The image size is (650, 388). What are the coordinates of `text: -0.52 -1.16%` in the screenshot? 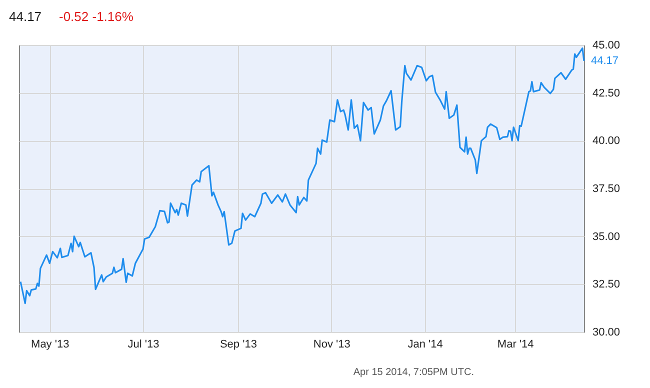 It's located at (96, 16).